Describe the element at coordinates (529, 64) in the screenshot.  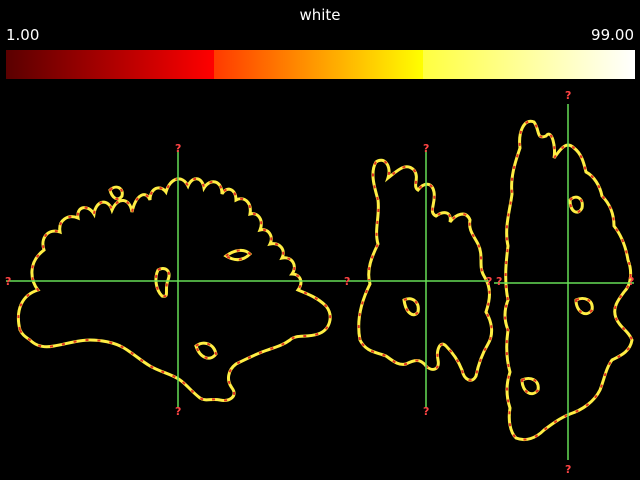
I see `colorbar-segment-yellow-white` at that location.